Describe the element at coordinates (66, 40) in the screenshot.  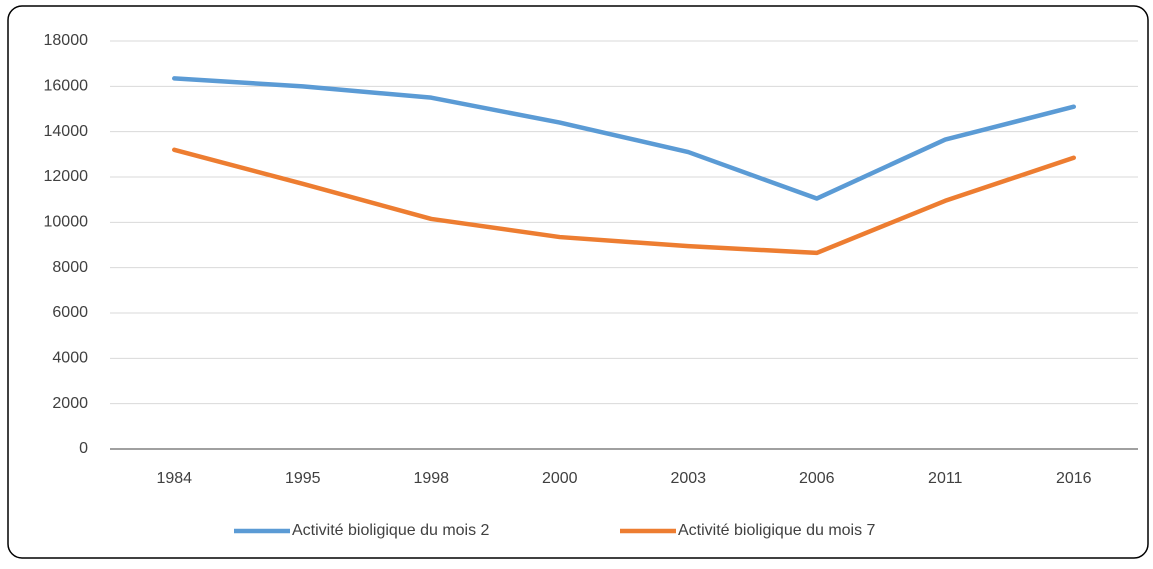
I see `y-tick-label: 18000` at that location.